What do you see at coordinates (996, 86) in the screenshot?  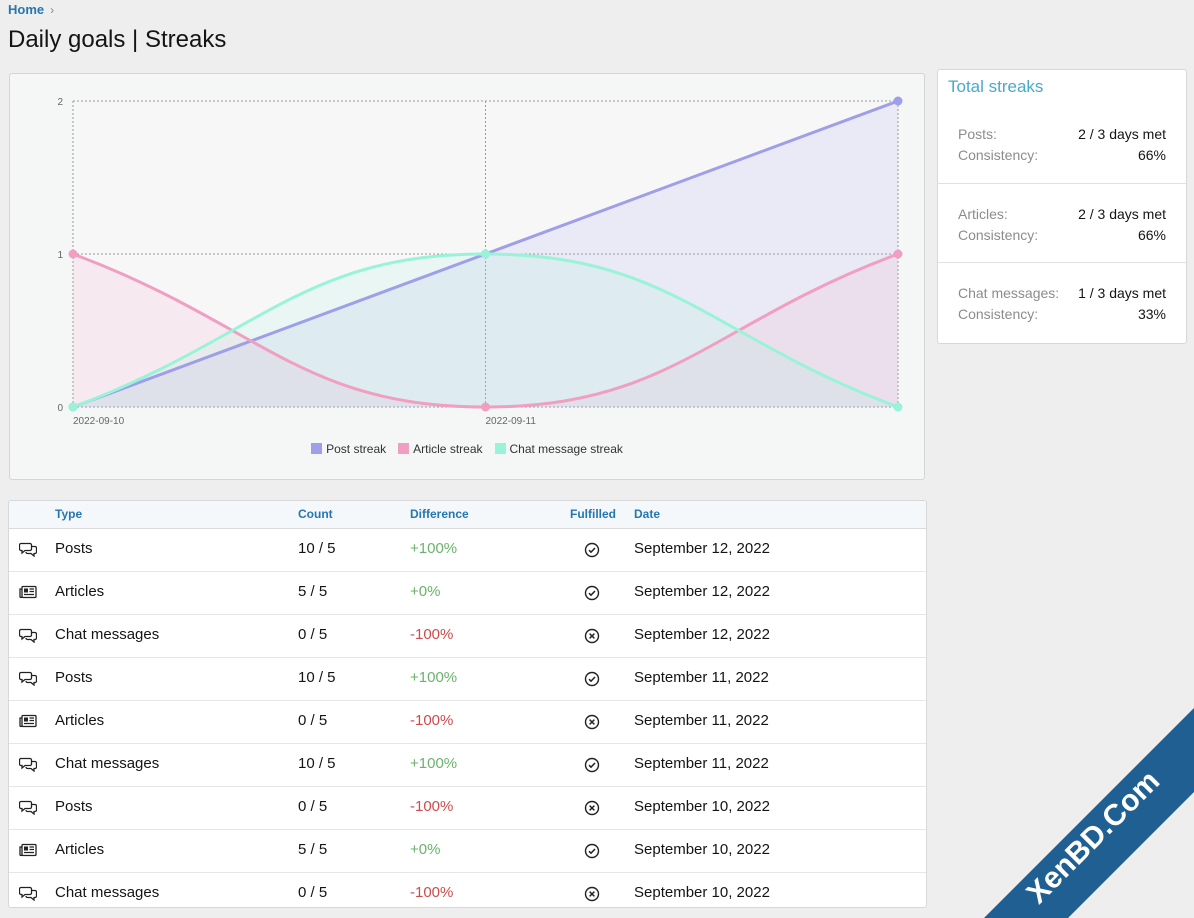 I see `total-streaks-title: Total streaks` at bounding box center [996, 86].